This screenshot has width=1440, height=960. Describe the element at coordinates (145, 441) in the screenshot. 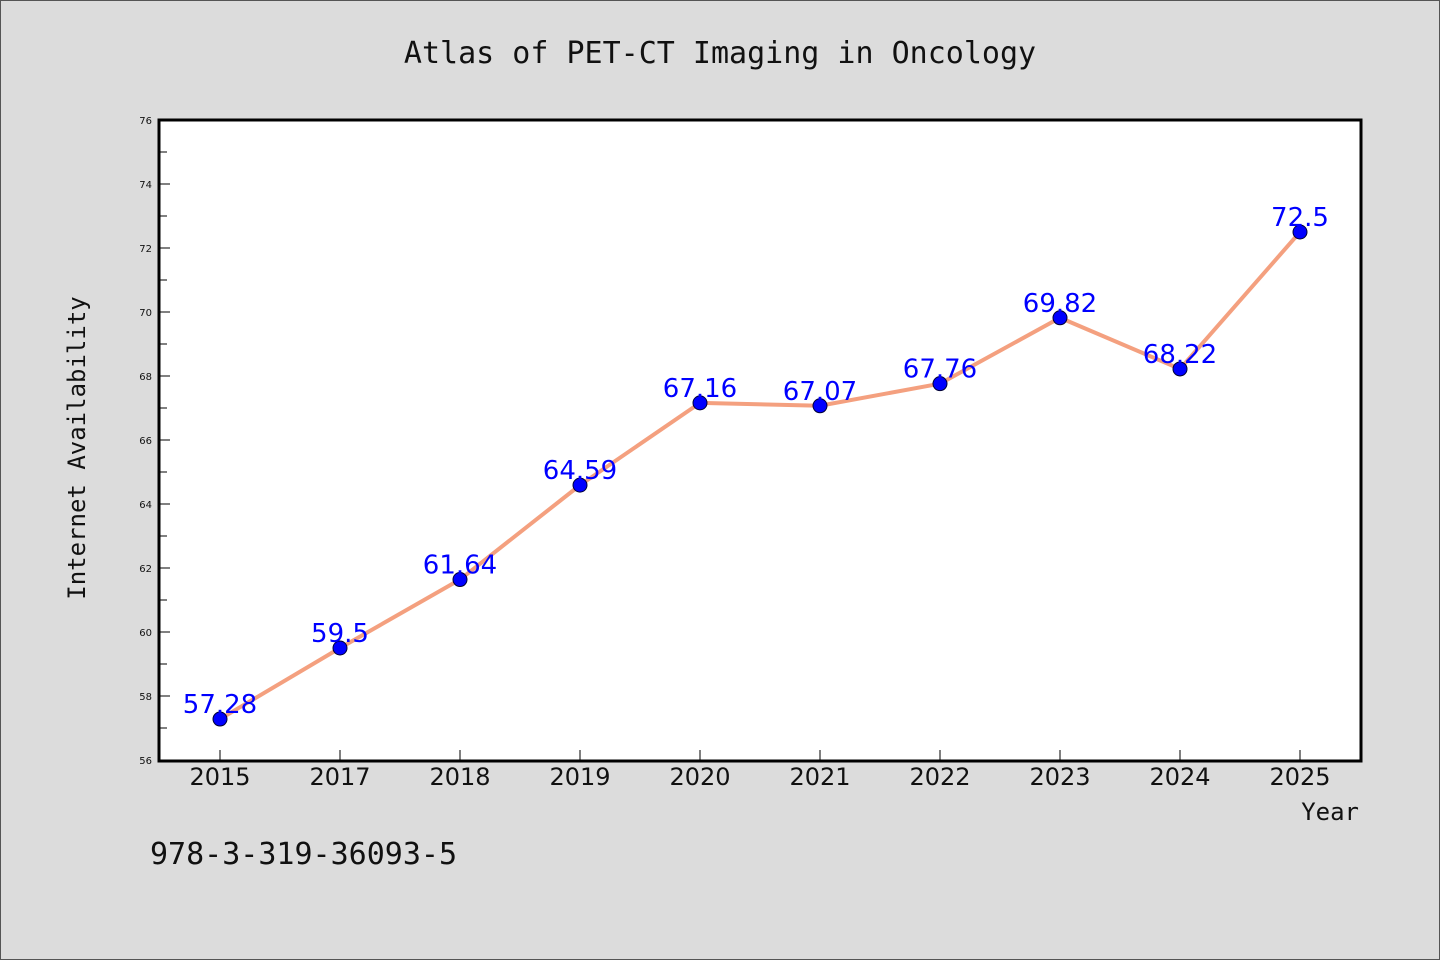

I see `y-tick-label: 66` at that location.